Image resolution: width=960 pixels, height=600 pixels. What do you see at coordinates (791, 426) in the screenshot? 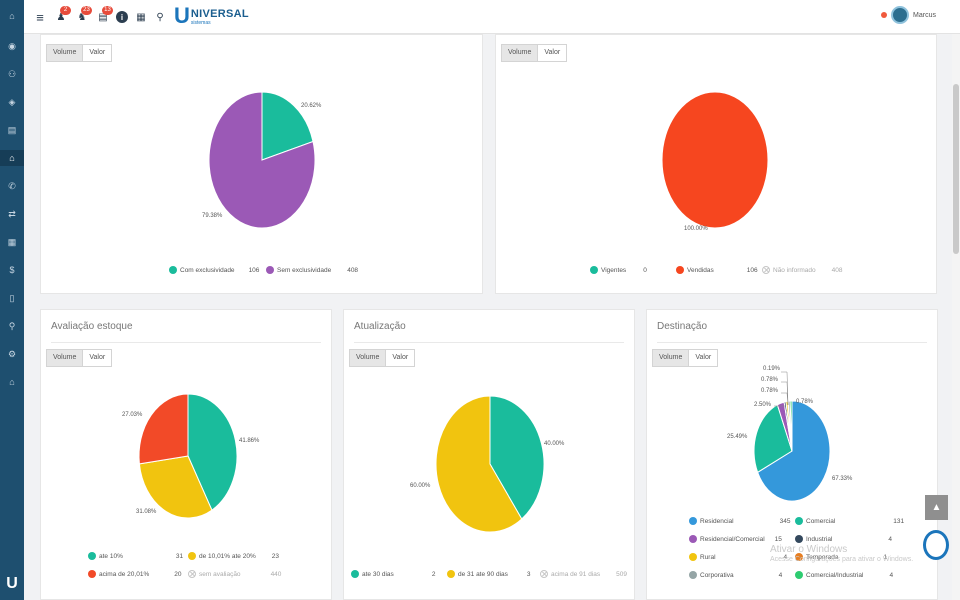
I see `pie-slice-comercial-industrial` at bounding box center [791, 426].